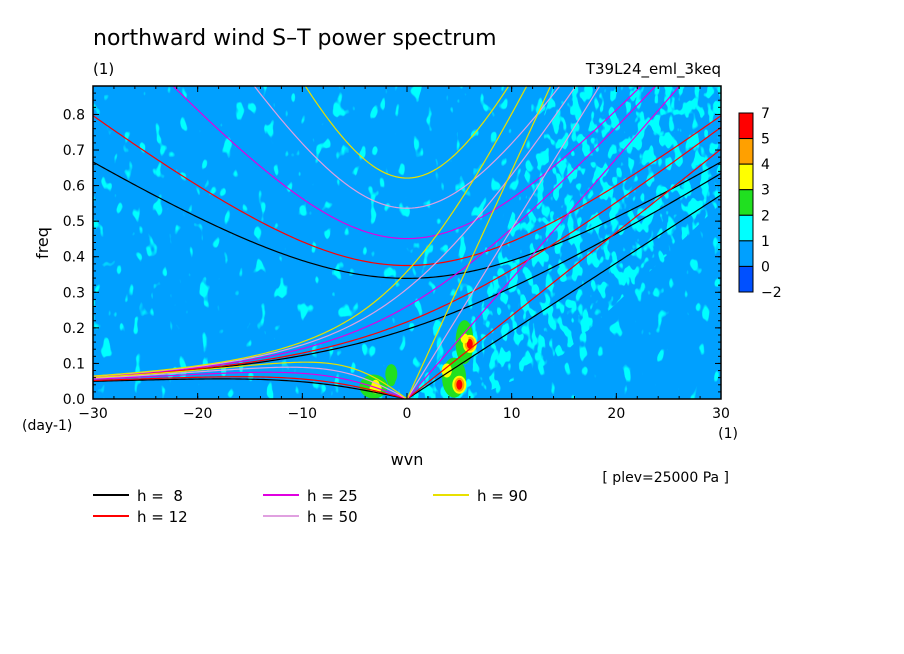 The width and height of the screenshot is (904, 654). Describe the element at coordinates (332, 517) in the screenshot. I see `legend-label: h = 50` at that location.